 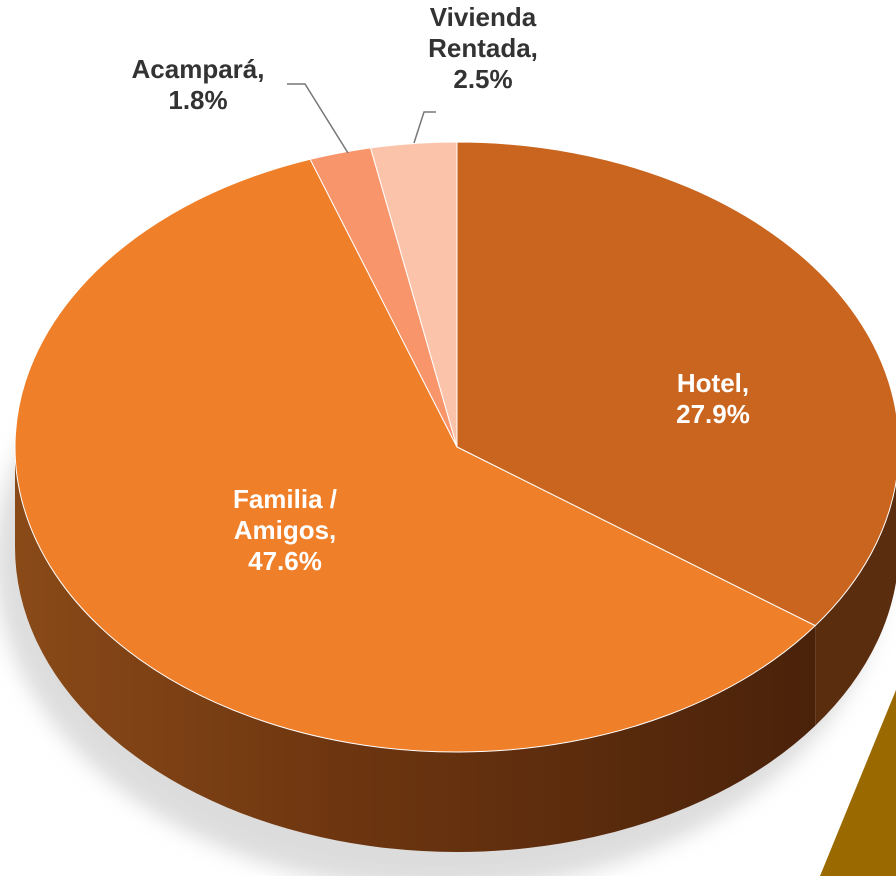 What do you see at coordinates (713, 383) in the screenshot?
I see `category-label: Hotel,` at bounding box center [713, 383].